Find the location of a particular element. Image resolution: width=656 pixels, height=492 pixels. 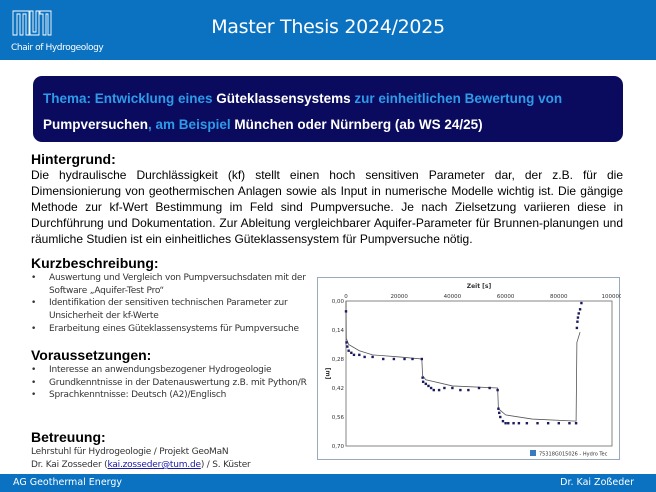

y-tick-label: 0,14 is located at coordinates (338, 331).